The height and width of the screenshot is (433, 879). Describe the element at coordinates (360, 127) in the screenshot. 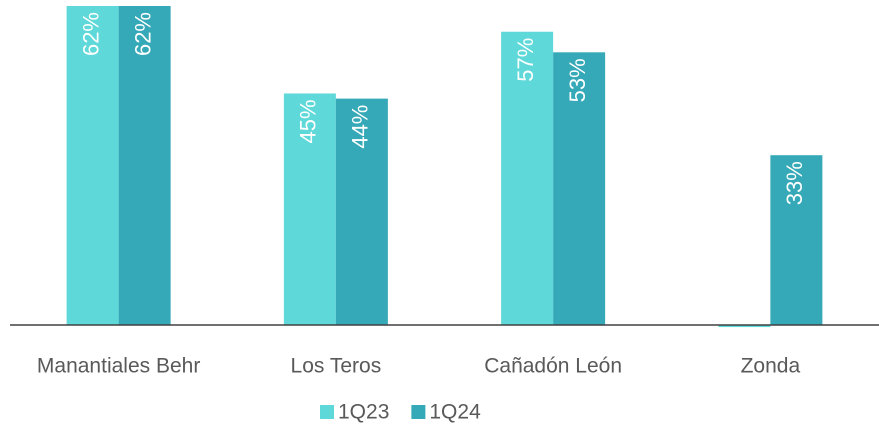

I see `data-label: 44%` at that location.